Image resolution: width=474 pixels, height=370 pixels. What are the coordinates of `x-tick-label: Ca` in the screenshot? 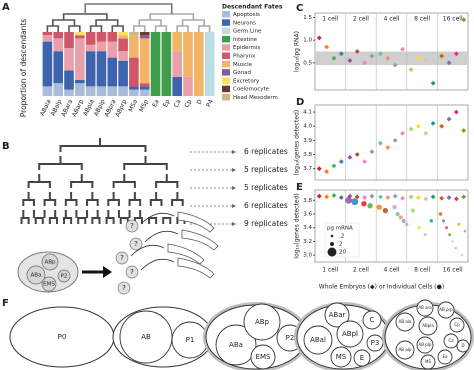 It's located at (178, 103).